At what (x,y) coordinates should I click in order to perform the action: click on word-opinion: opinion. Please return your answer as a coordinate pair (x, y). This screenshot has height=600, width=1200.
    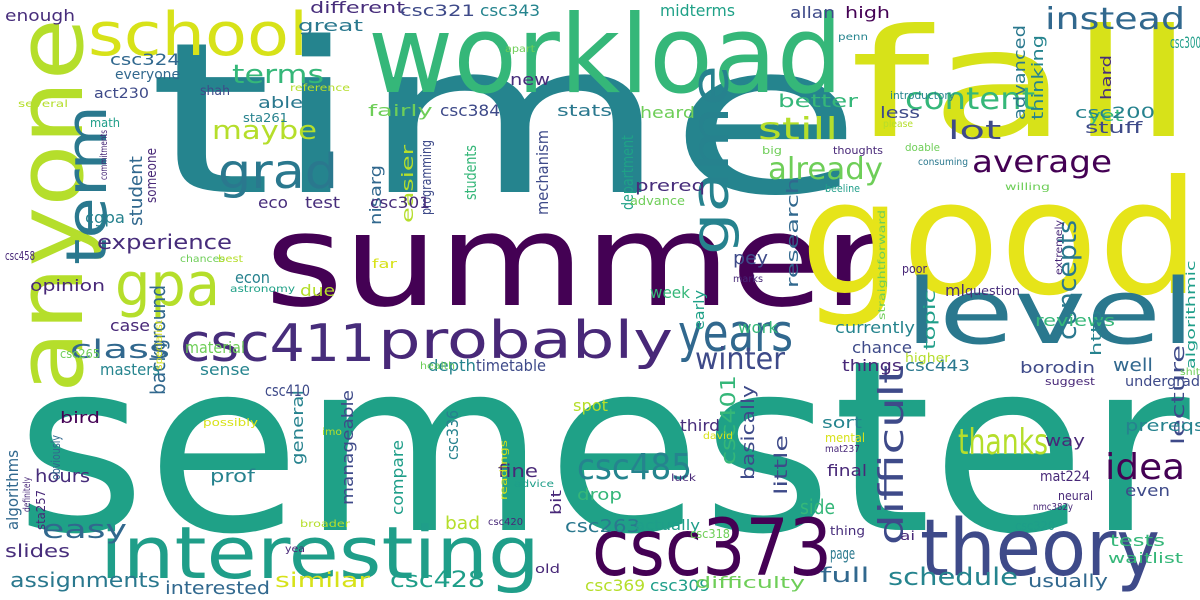
    Looking at the image, I should click on (67, 285).